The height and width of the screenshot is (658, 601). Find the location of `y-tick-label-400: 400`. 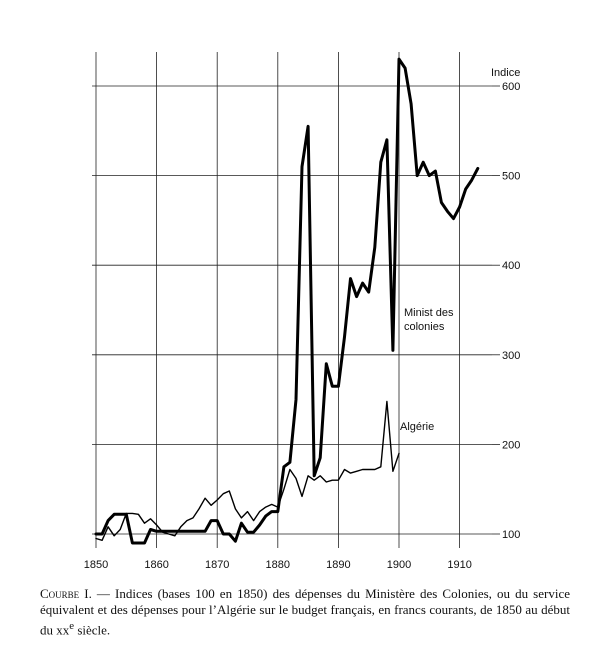

y-tick-label-400: 400 is located at coordinates (511, 266).